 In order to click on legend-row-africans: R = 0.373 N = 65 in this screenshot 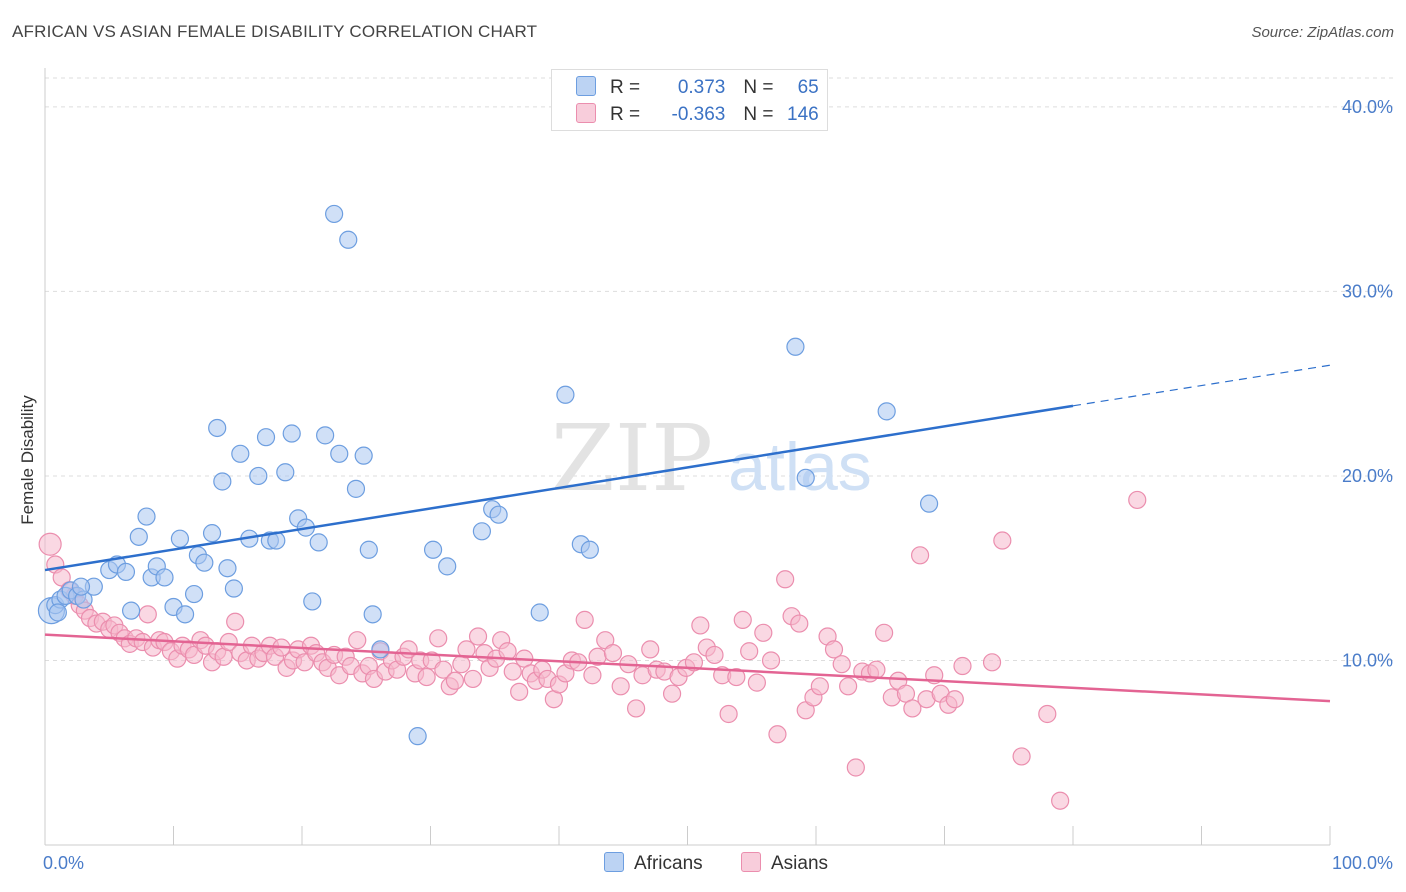, I will do `click(697, 87)`.